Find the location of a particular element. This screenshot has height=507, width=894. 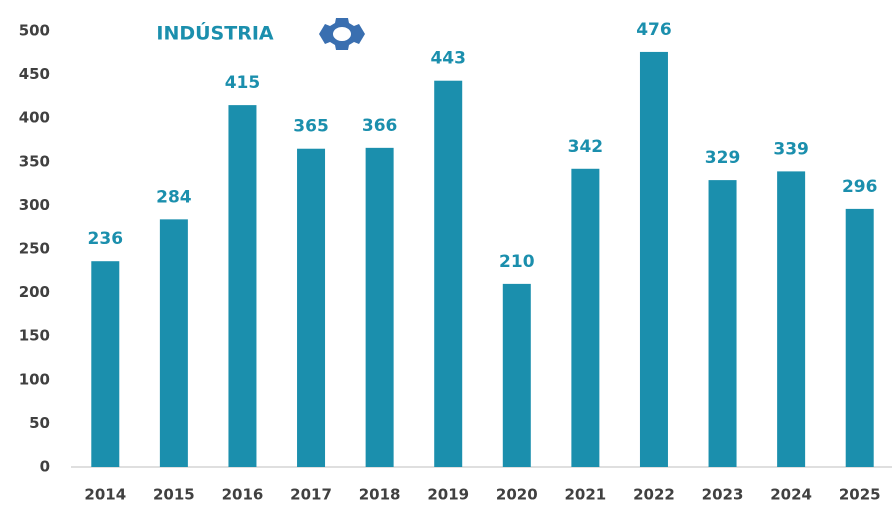

chart-title: INDÚSTRIA is located at coordinates (215, 33).